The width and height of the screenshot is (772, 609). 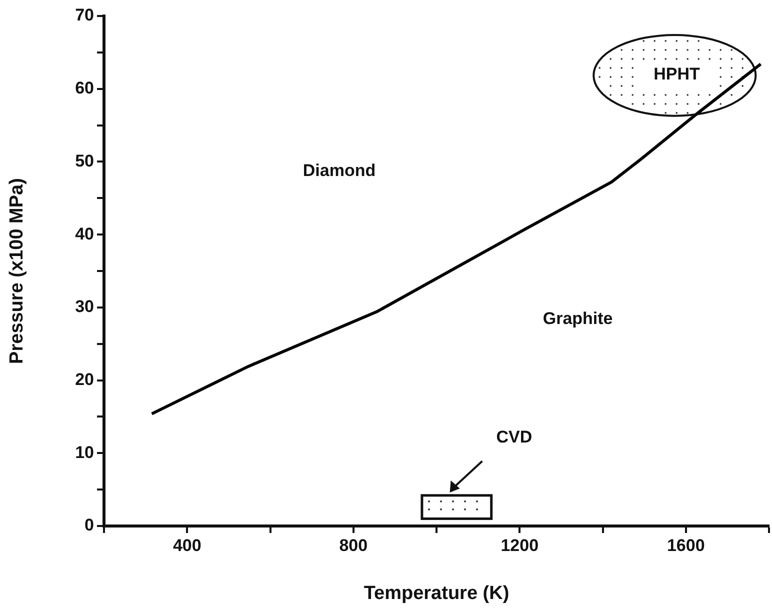 I want to click on annotation: CVD, so click(x=514, y=437).